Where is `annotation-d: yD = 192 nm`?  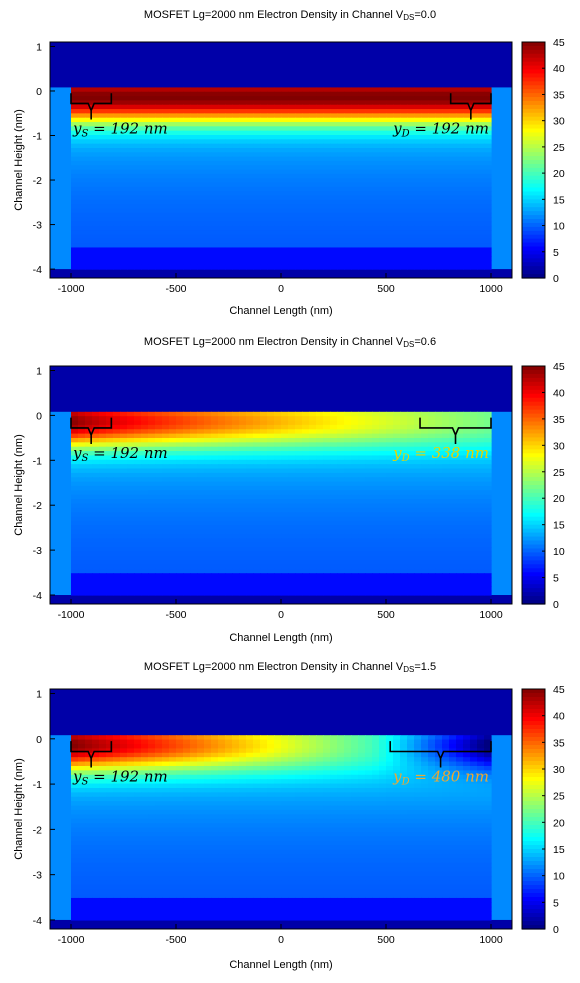 annotation-d: yD = 192 nm is located at coordinates (442, 116).